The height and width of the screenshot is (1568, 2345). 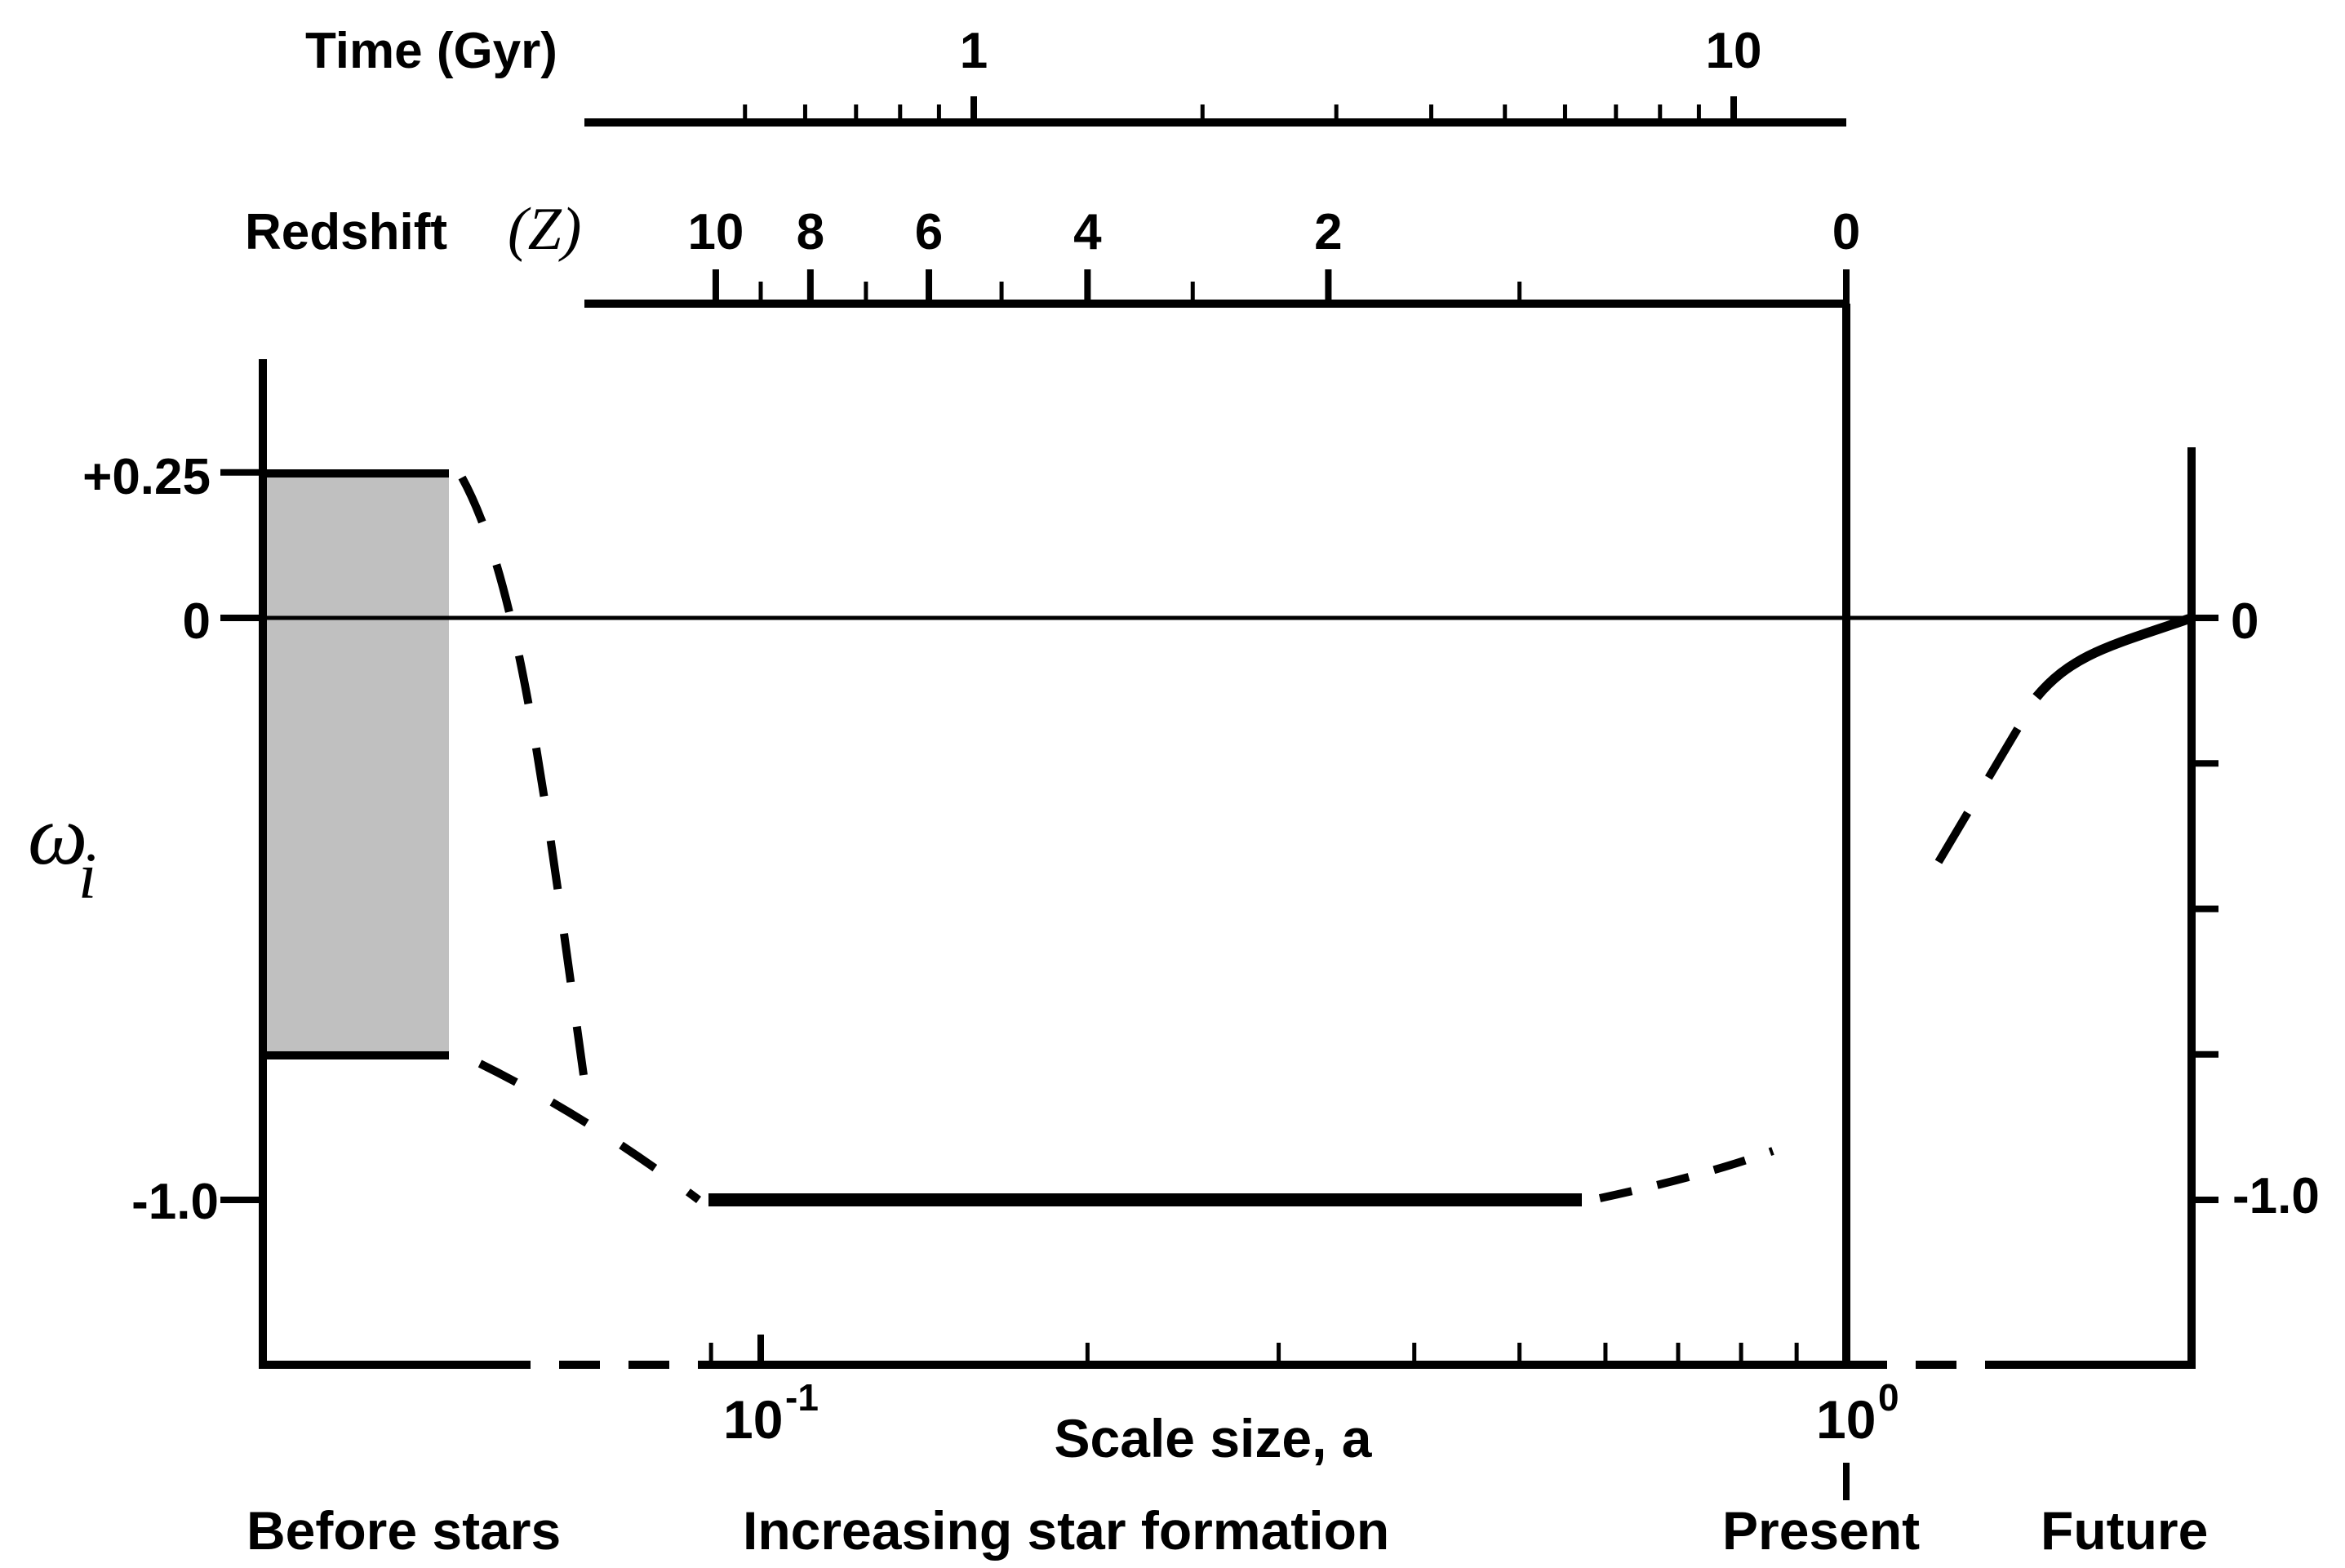 I want to click on omega-symbol: ω, so click(x=57, y=835).